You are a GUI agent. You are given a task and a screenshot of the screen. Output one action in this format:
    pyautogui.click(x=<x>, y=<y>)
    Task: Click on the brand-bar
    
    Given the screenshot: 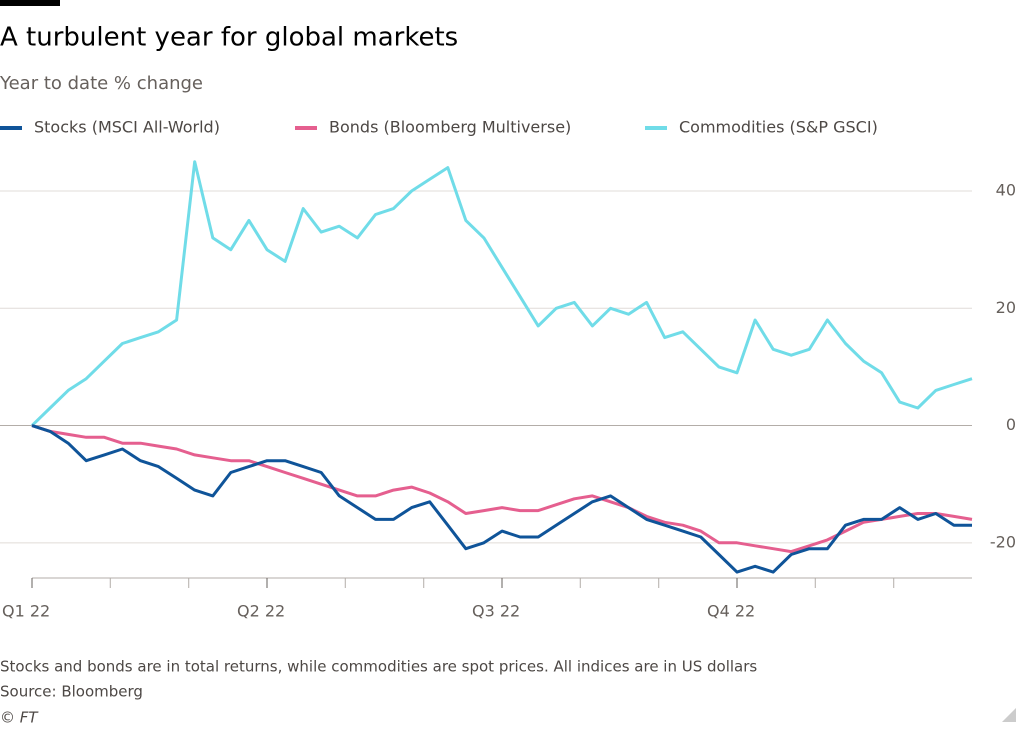 What is the action you would take?
    pyautogui.click(x=30, y=3)
    